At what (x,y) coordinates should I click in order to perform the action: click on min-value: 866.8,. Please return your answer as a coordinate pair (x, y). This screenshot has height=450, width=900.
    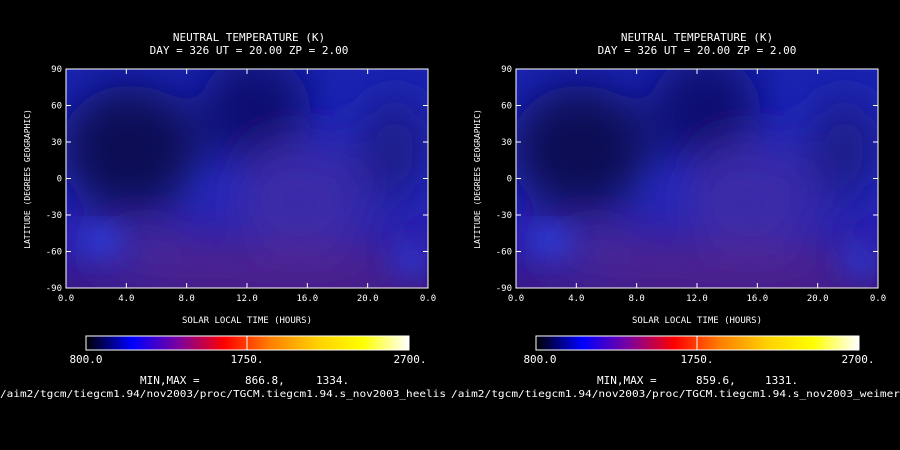
    Looking at the image, I should click on (265, 380).